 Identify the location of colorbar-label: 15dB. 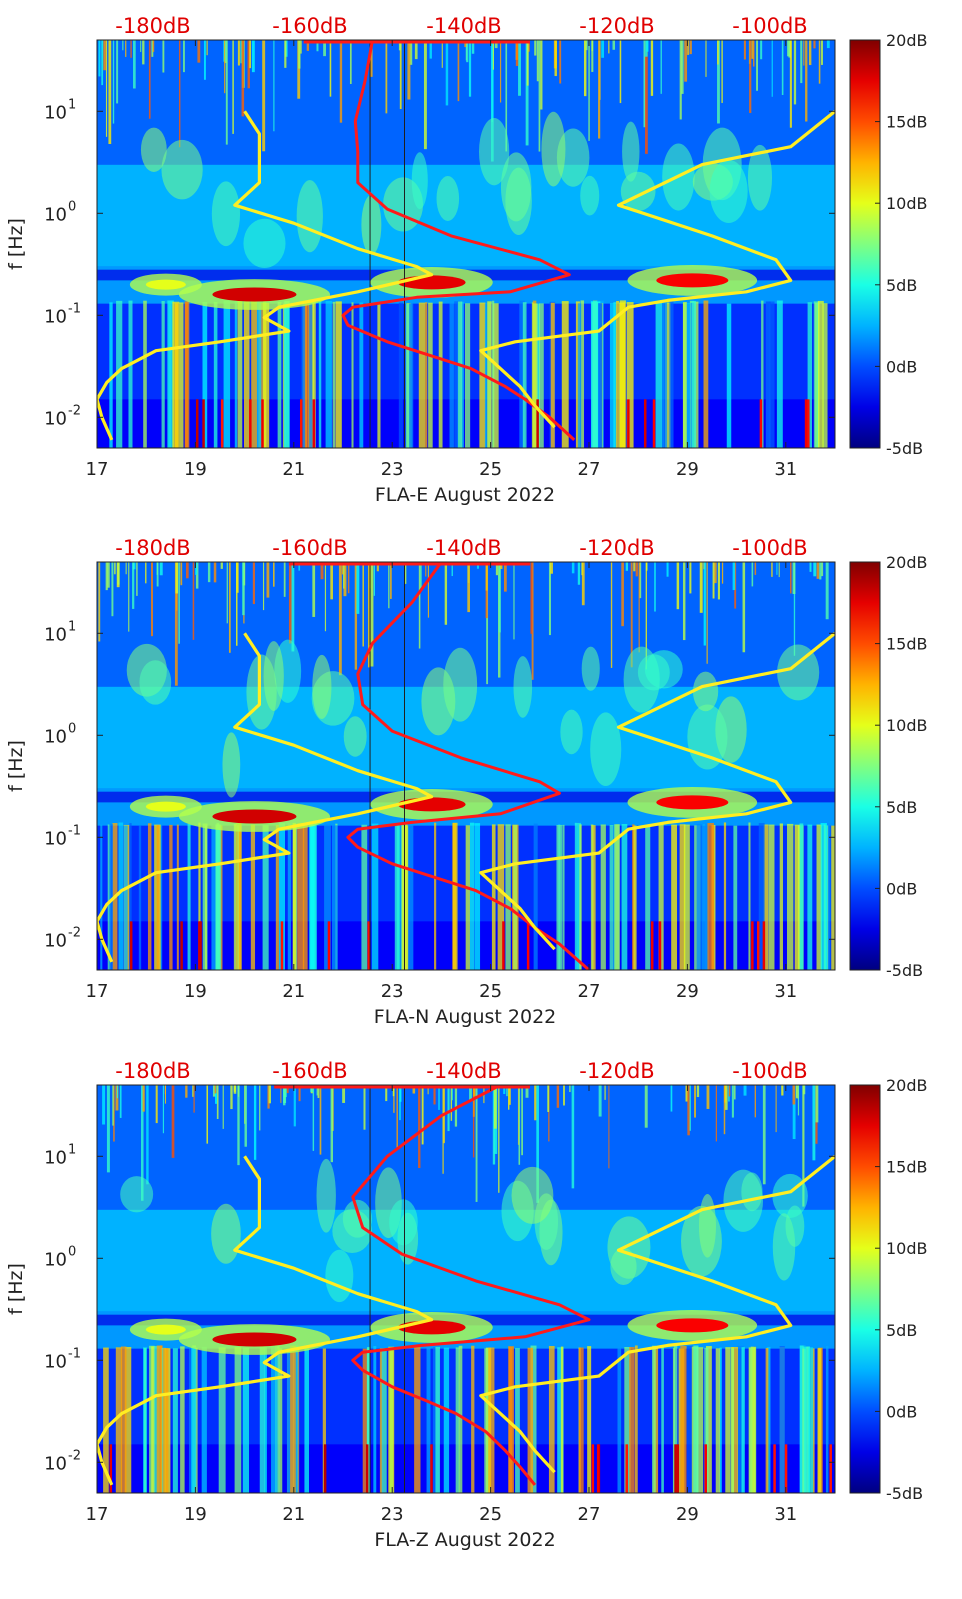
(907, 644).